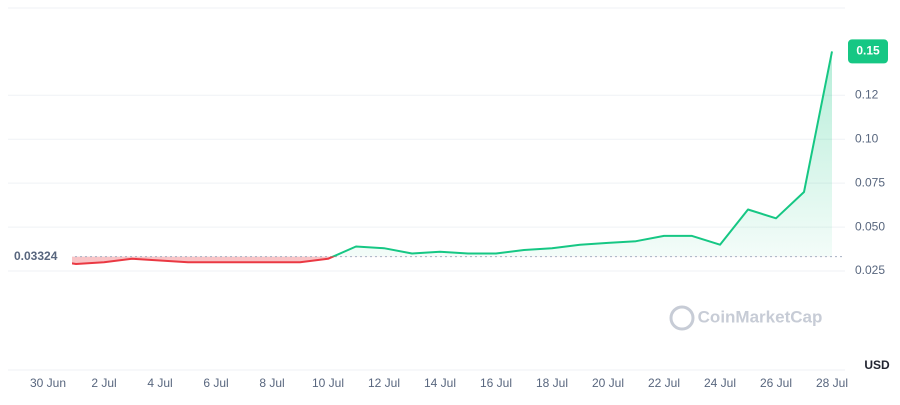 The height and width of the screenshot is (405, 900). I want to click on baseline-label: 0.03324, so click(36, 256).